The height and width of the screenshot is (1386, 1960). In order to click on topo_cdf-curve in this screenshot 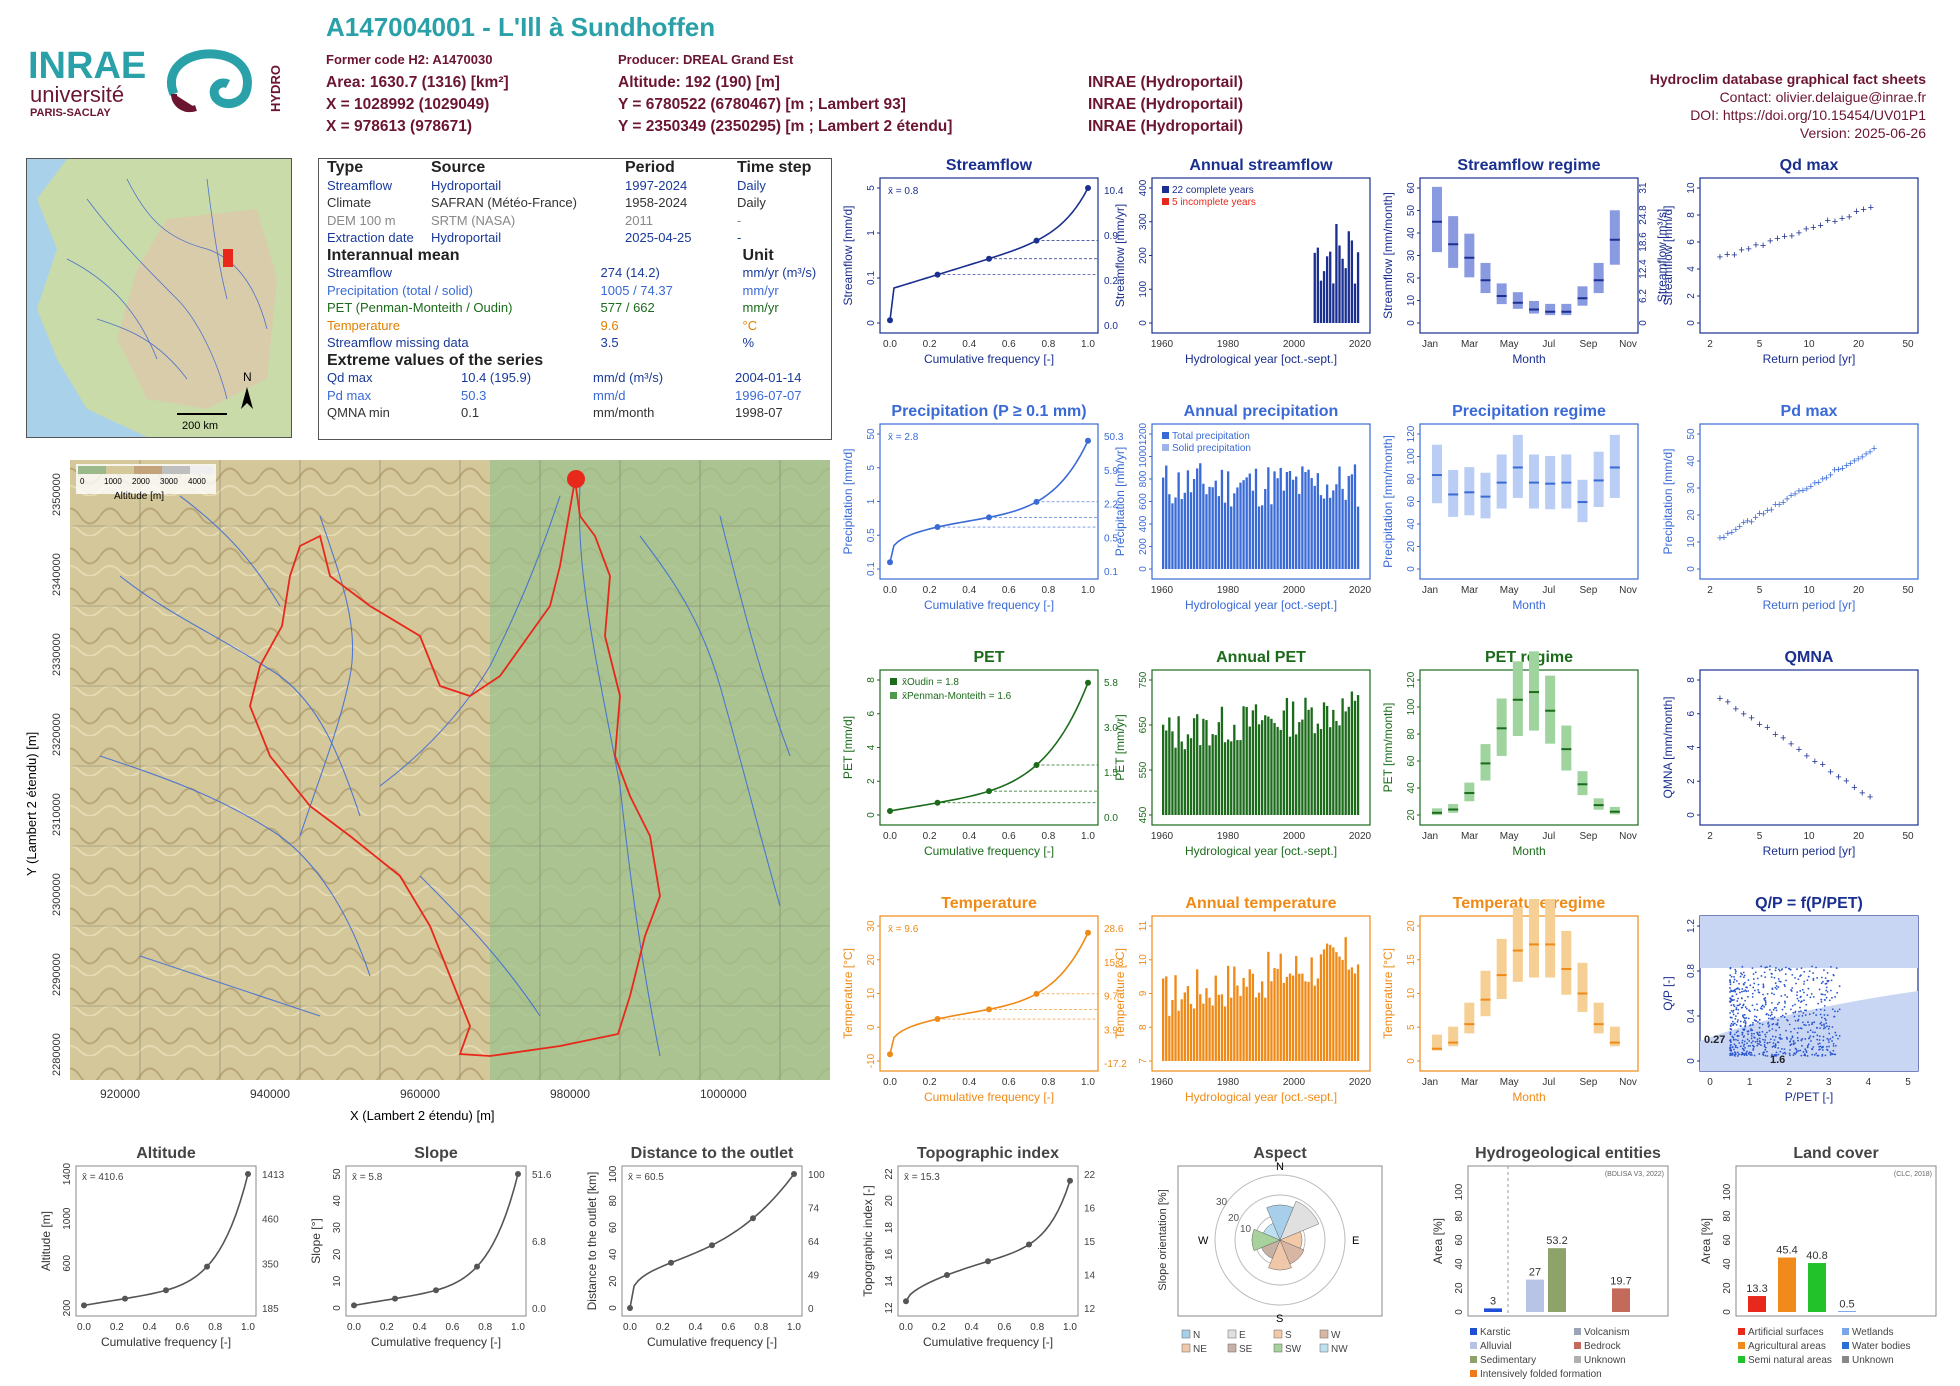, I will do `click(988, 1241)`.